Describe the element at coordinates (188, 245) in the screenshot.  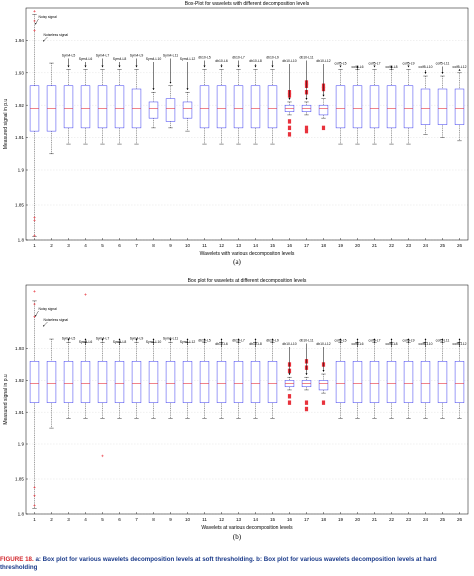
I see `x-tick-label: 10` at that location.